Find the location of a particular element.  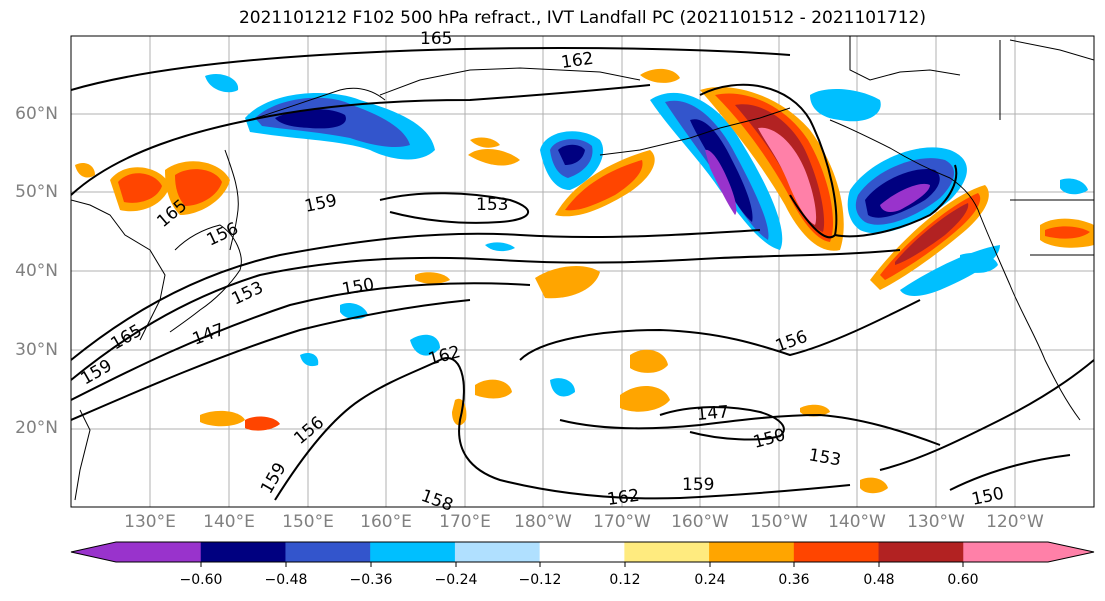

colorbar-label: −0.36 is located at coordinates (371, 580).